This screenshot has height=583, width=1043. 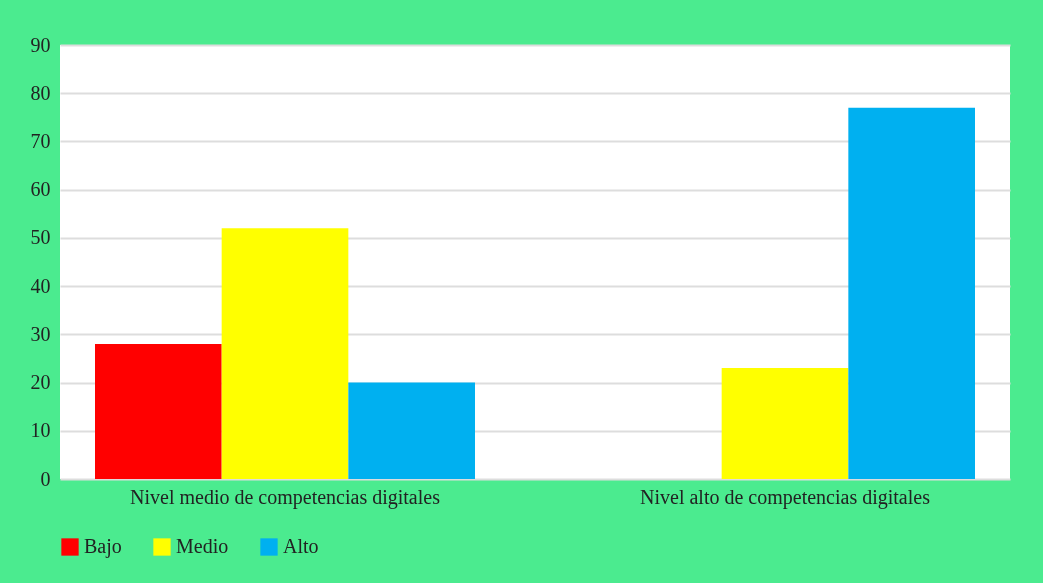 I want to click on y-tick-label: 10, so click(x=40, y=430).